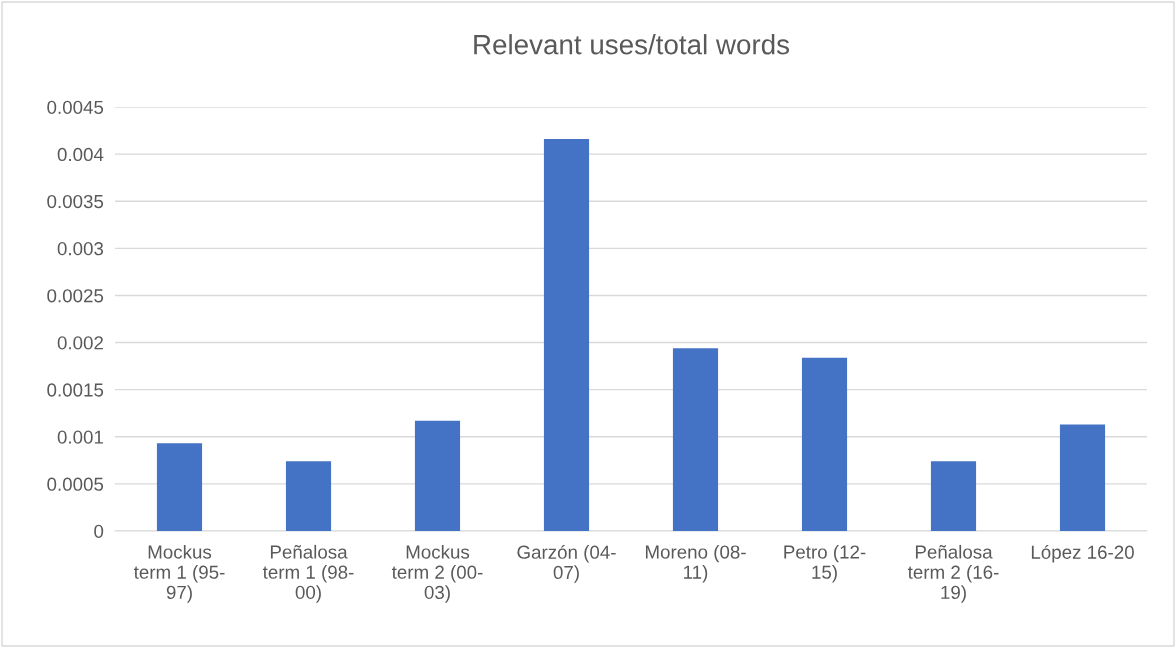  What do you see at coordinates (695, 563) in the screenshot?
I see `x-tick-label: Moreno (08- 11)` at bounding box center [695, 563].